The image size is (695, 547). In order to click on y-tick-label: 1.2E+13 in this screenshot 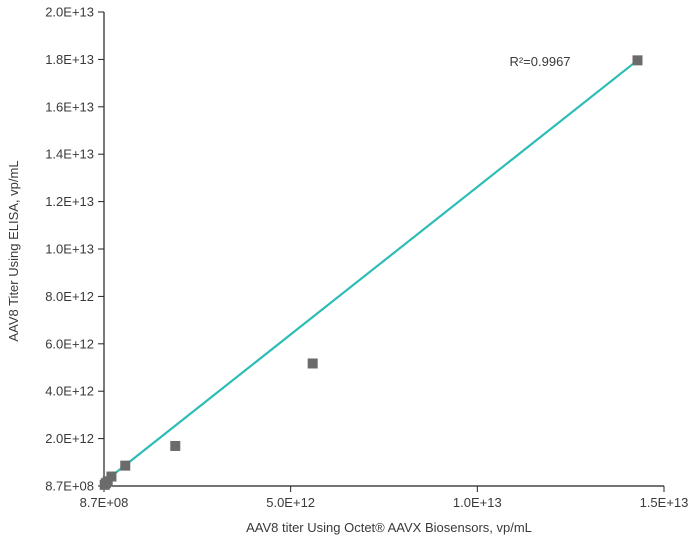, I will do `click(69, 201)`.